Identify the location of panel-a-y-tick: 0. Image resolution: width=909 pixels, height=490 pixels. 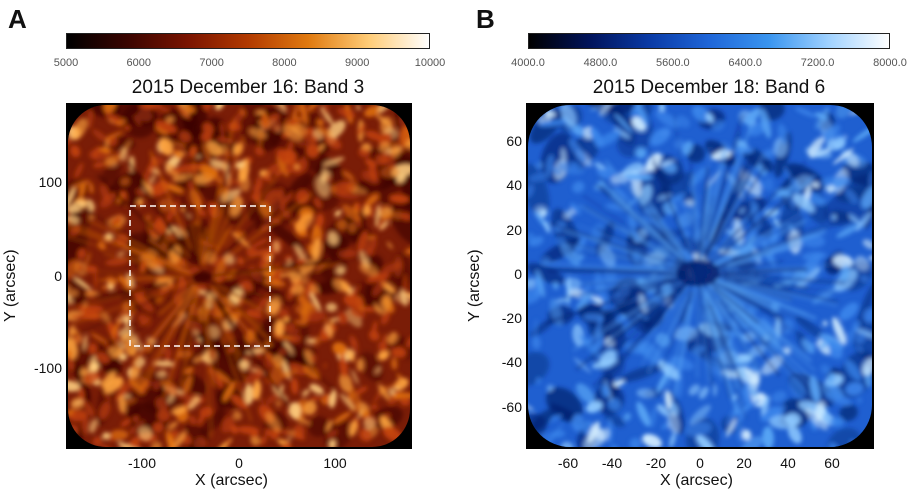
(58, 276).